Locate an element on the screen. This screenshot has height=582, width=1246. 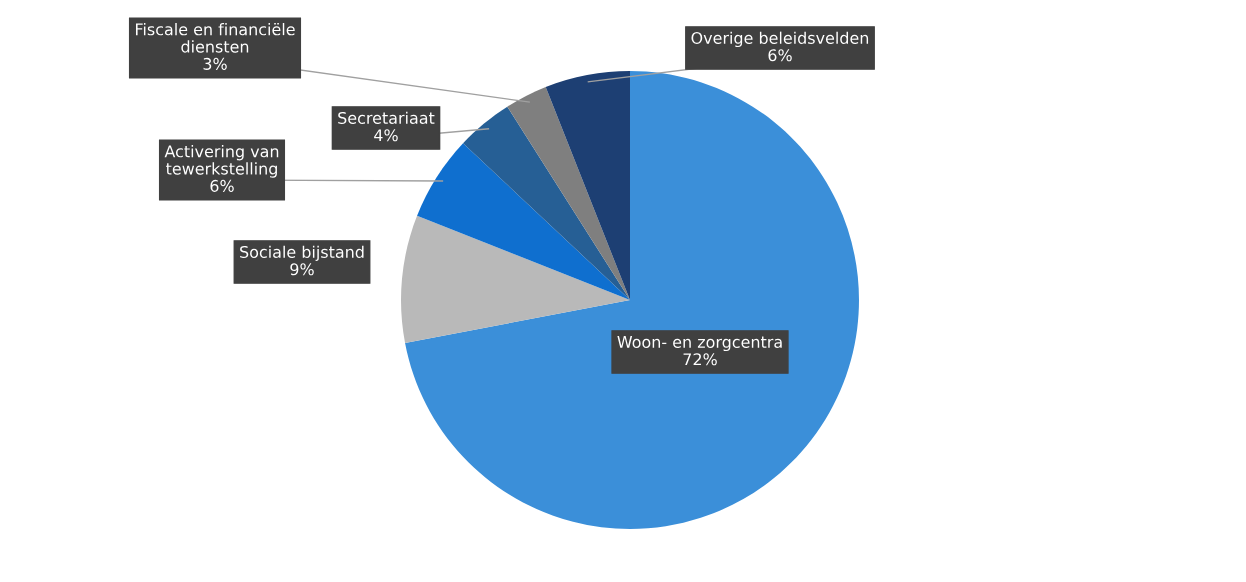
slice-label: Secretariaat is located at coordinates (386, 117).